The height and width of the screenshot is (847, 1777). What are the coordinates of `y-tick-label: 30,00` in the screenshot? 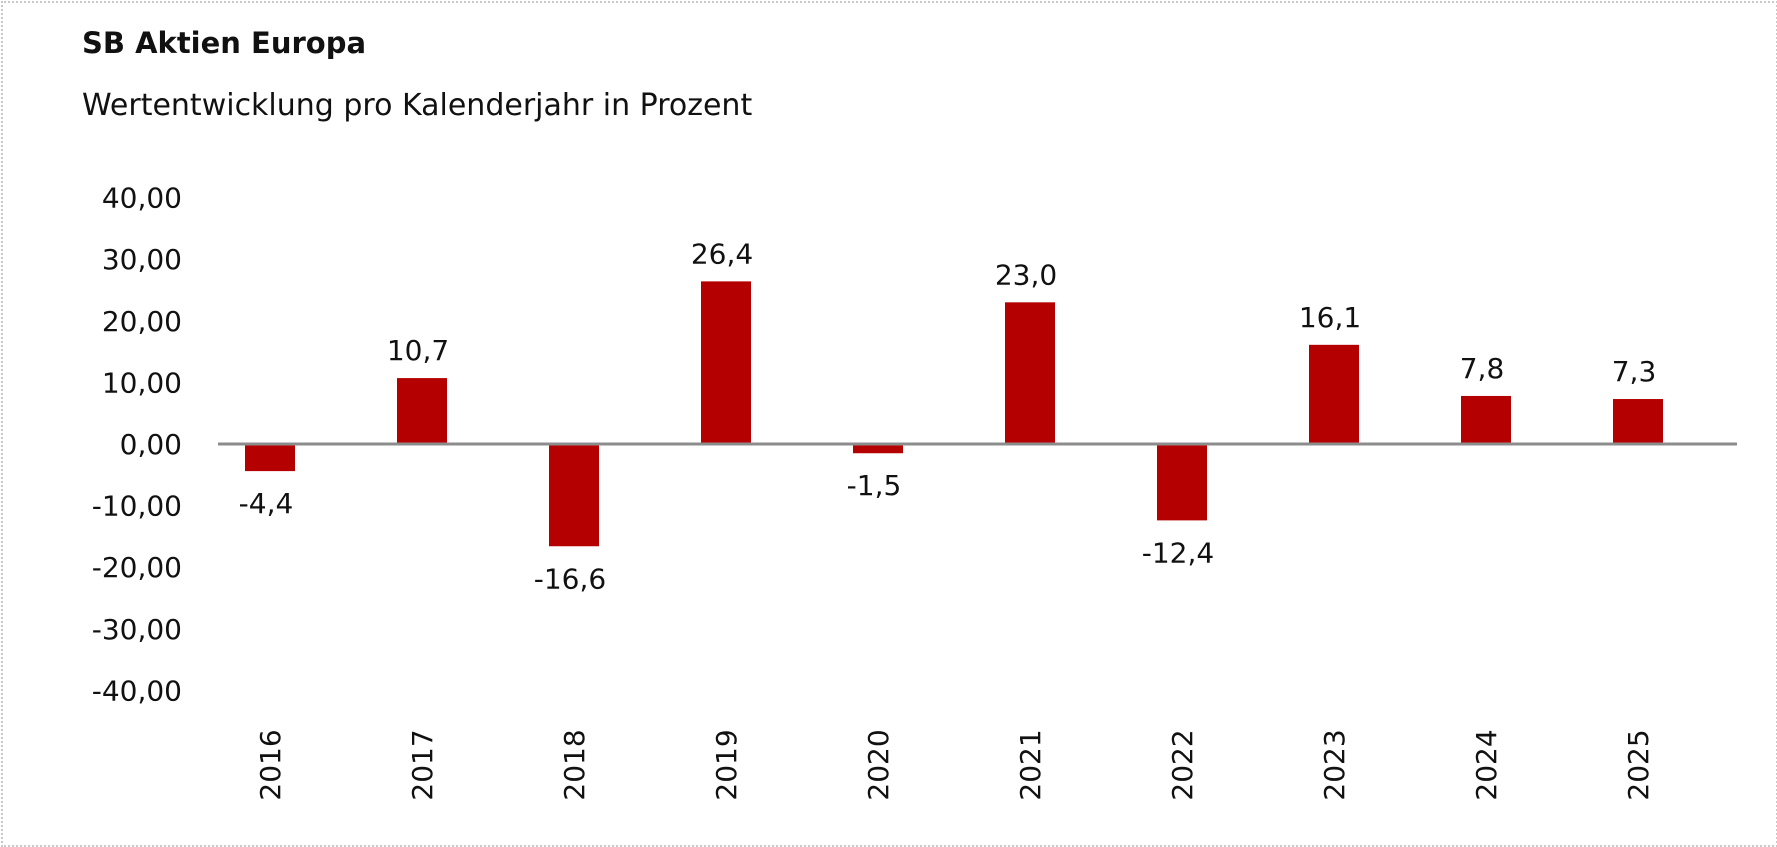 It's located at (142, 259).